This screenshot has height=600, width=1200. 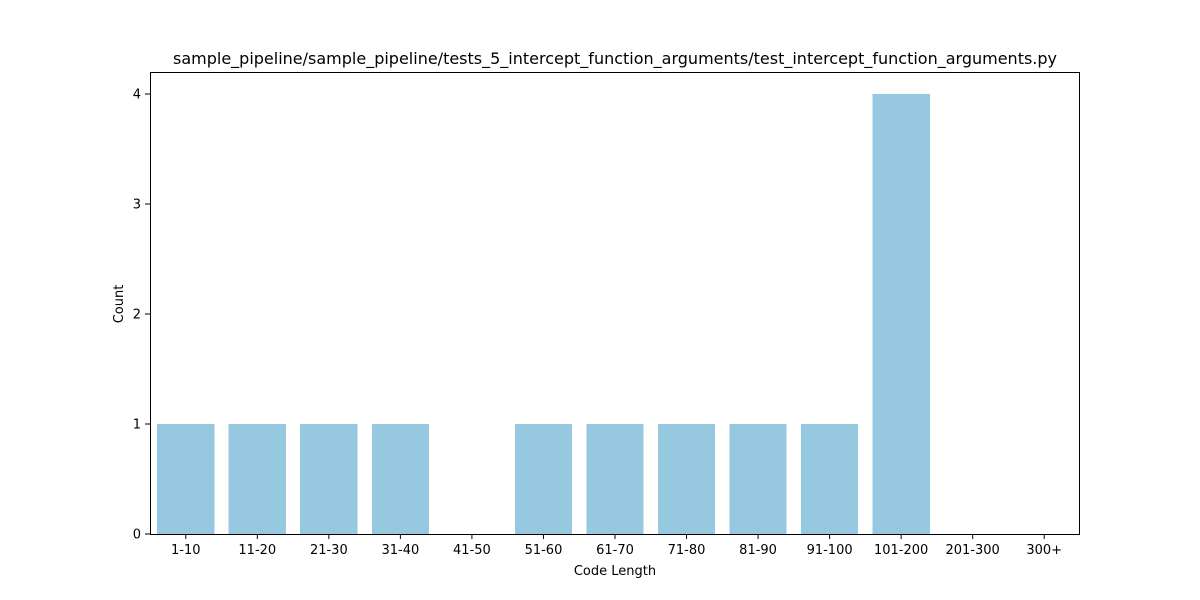 I want to click on y-tick-label: 3, so click(x=137, y=205).